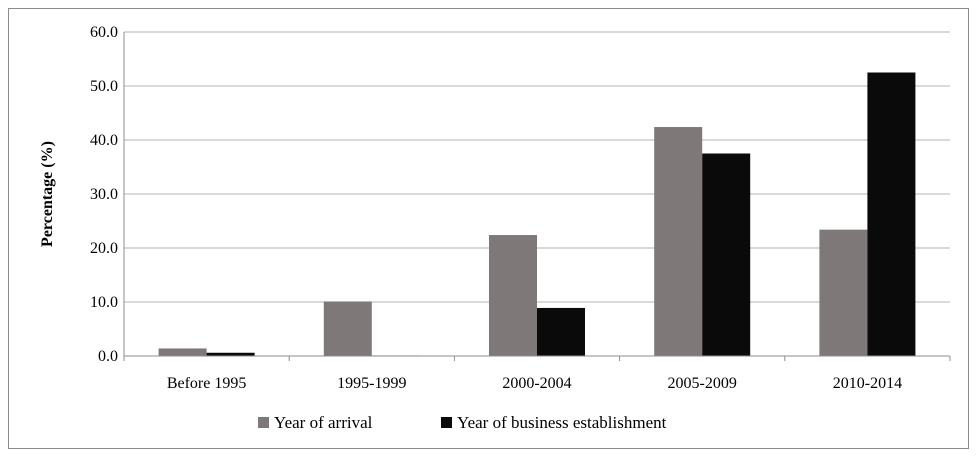 The width and height of the screenshot is (979, 457). Describe the element at coordinates (104, 32) in the screenshot. I see `y-tick-label: 60.0` at that location.